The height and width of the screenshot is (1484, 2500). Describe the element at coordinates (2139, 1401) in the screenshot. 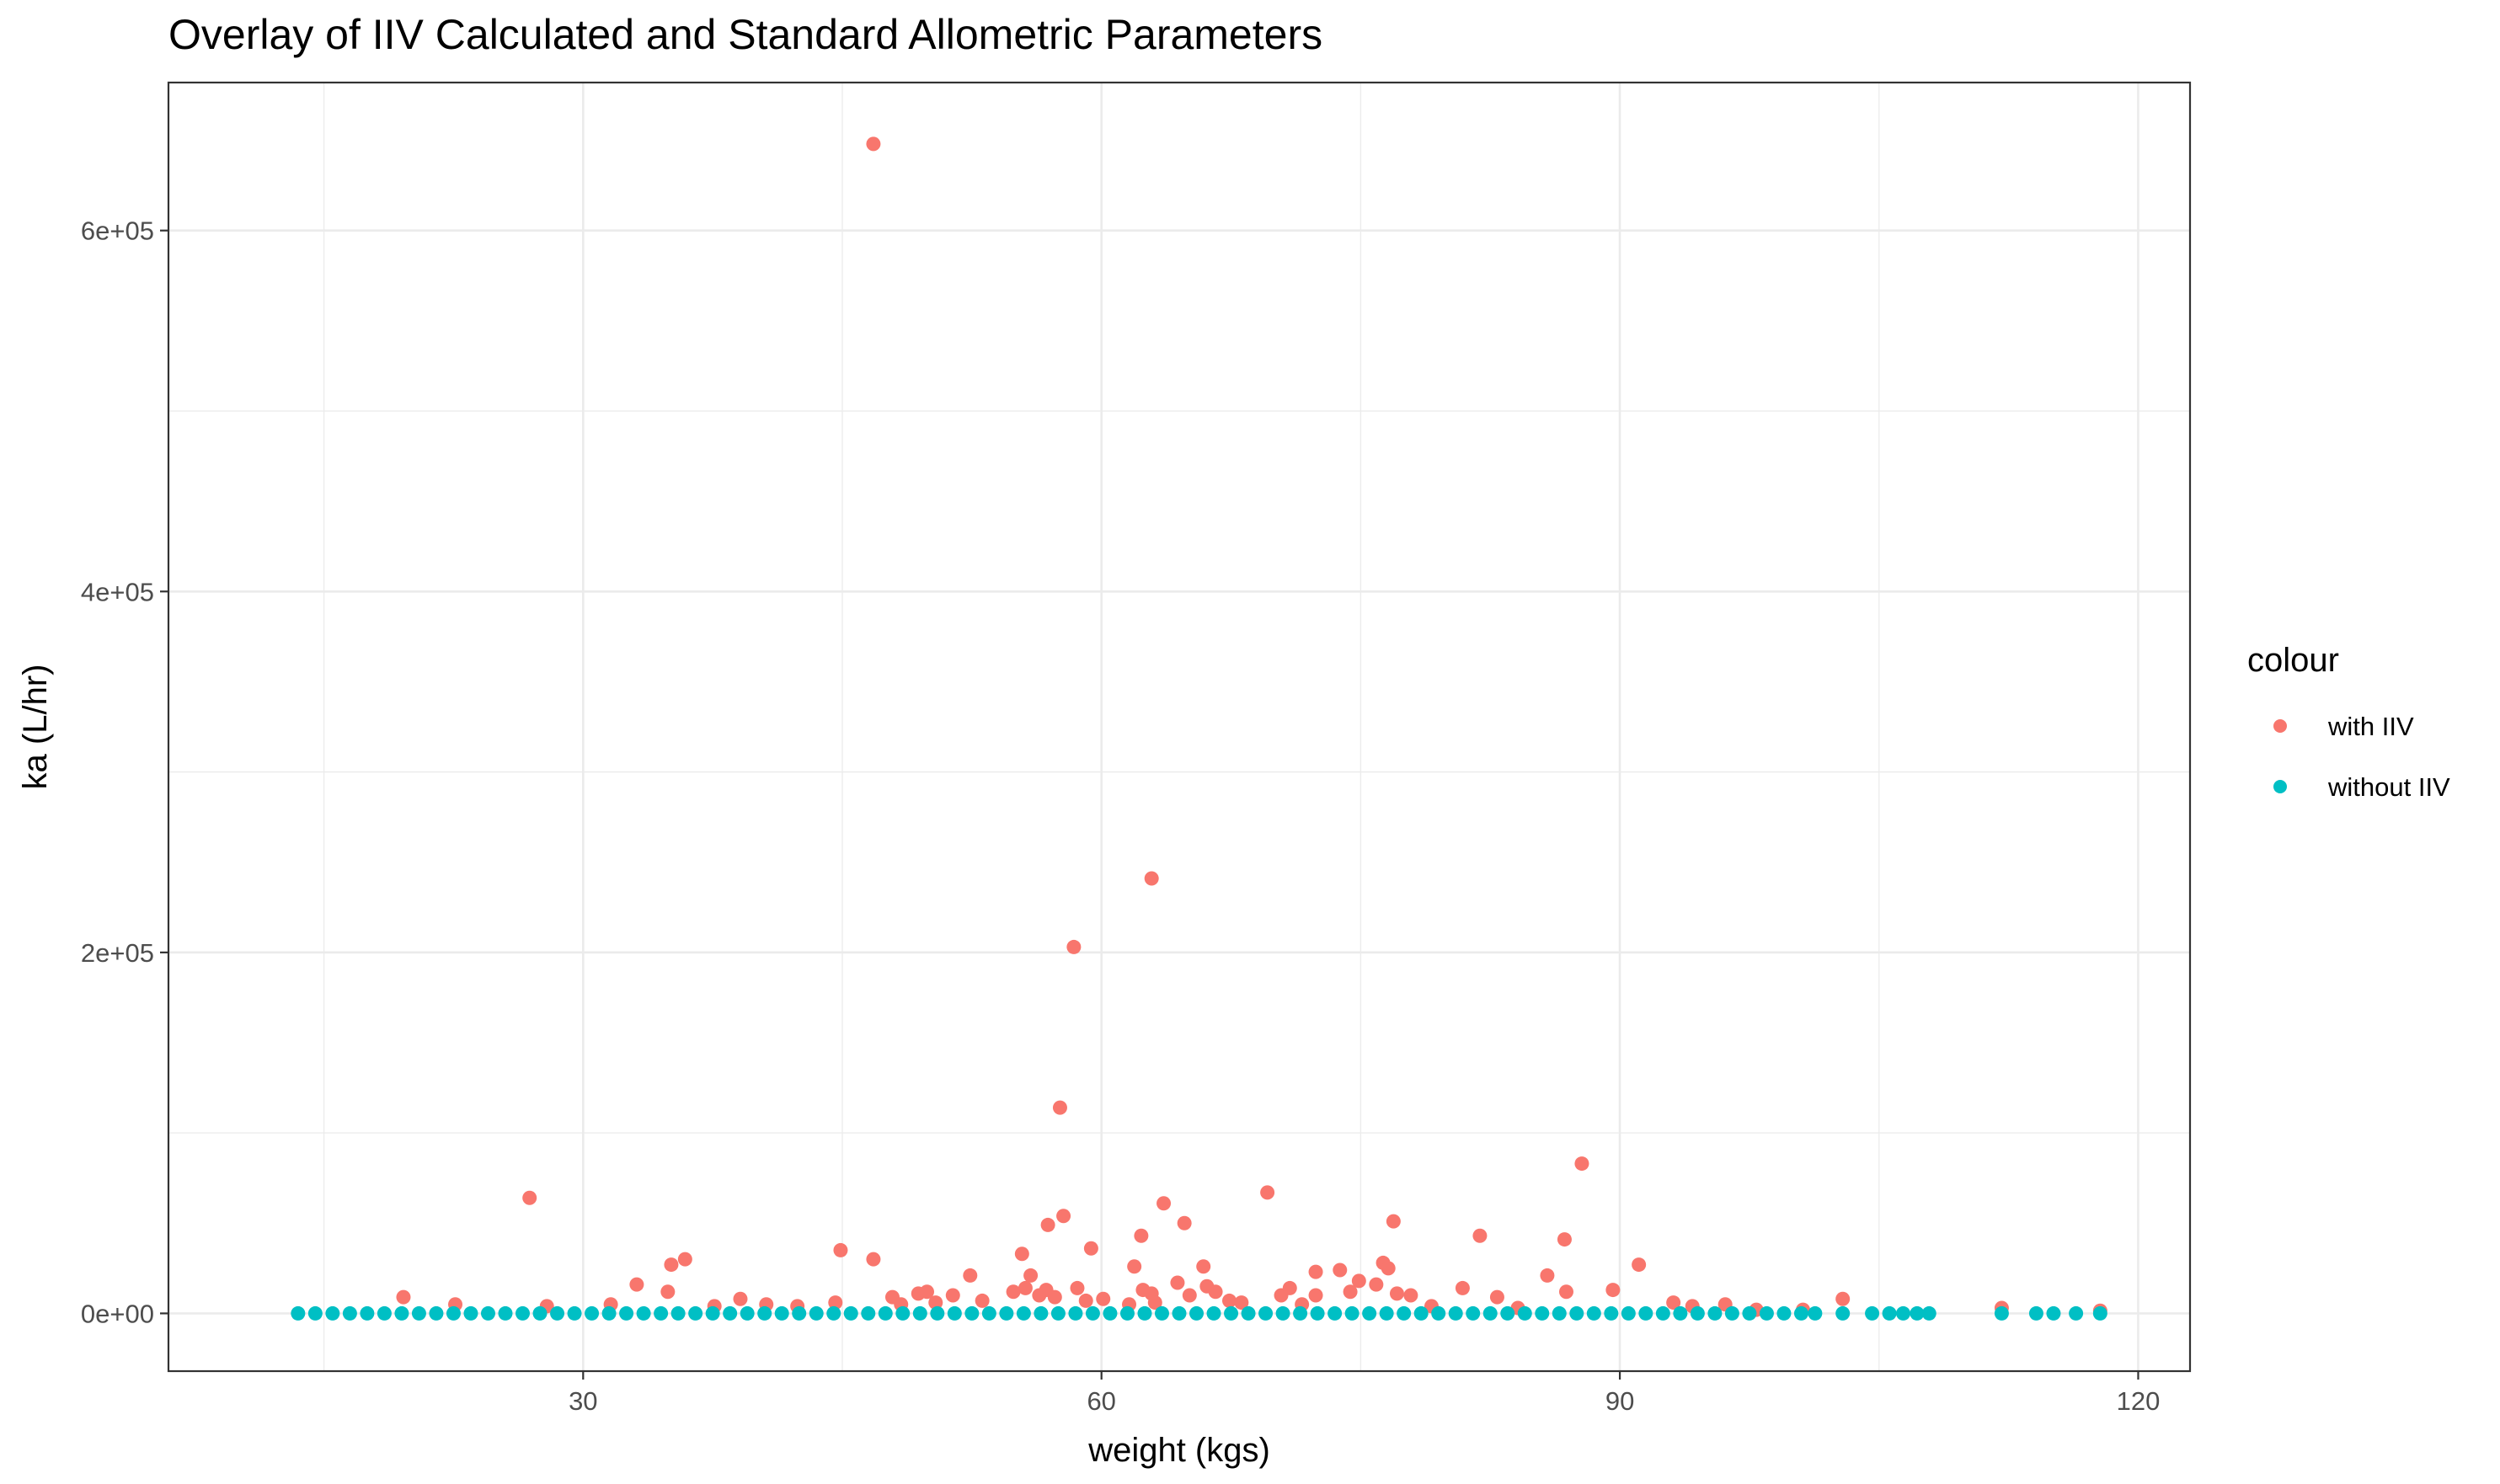

I see `x-tick-label-3: 120` at that location.